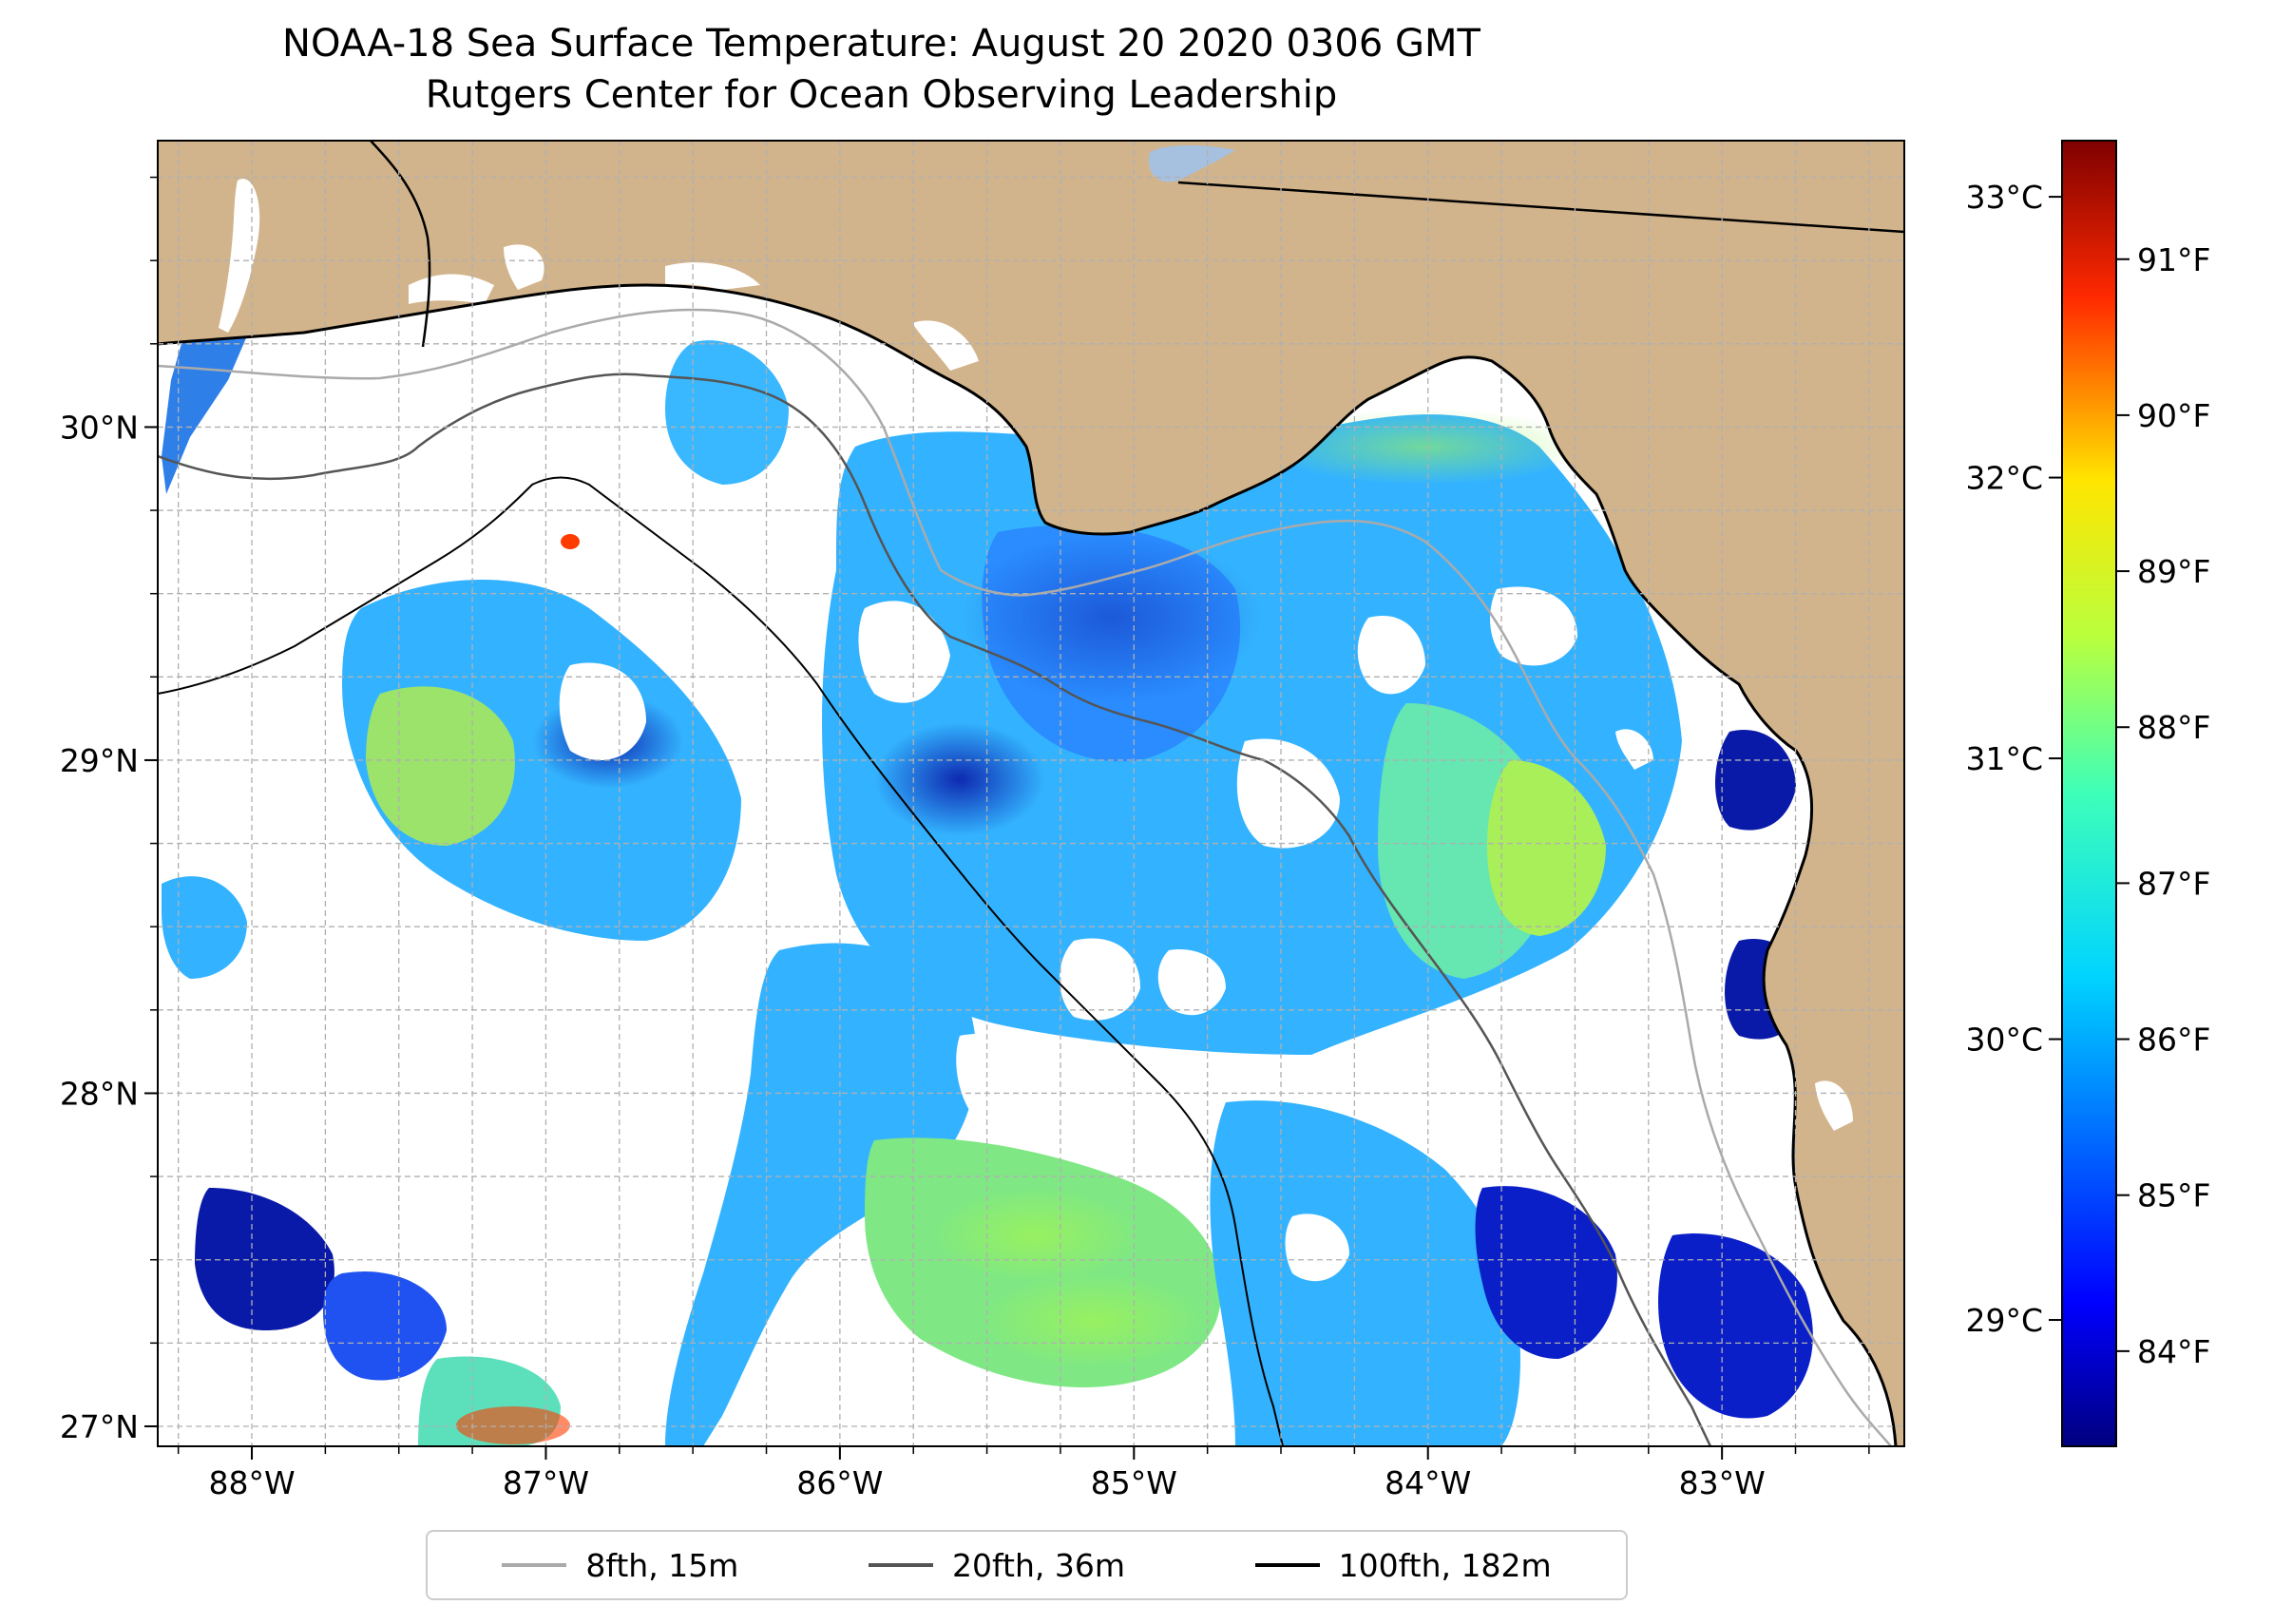  What do you see at coordinates (1722, 1482) in the screenshot?
I see `lon-tick-label: 83°W` at bounding box center [1722, 1482].